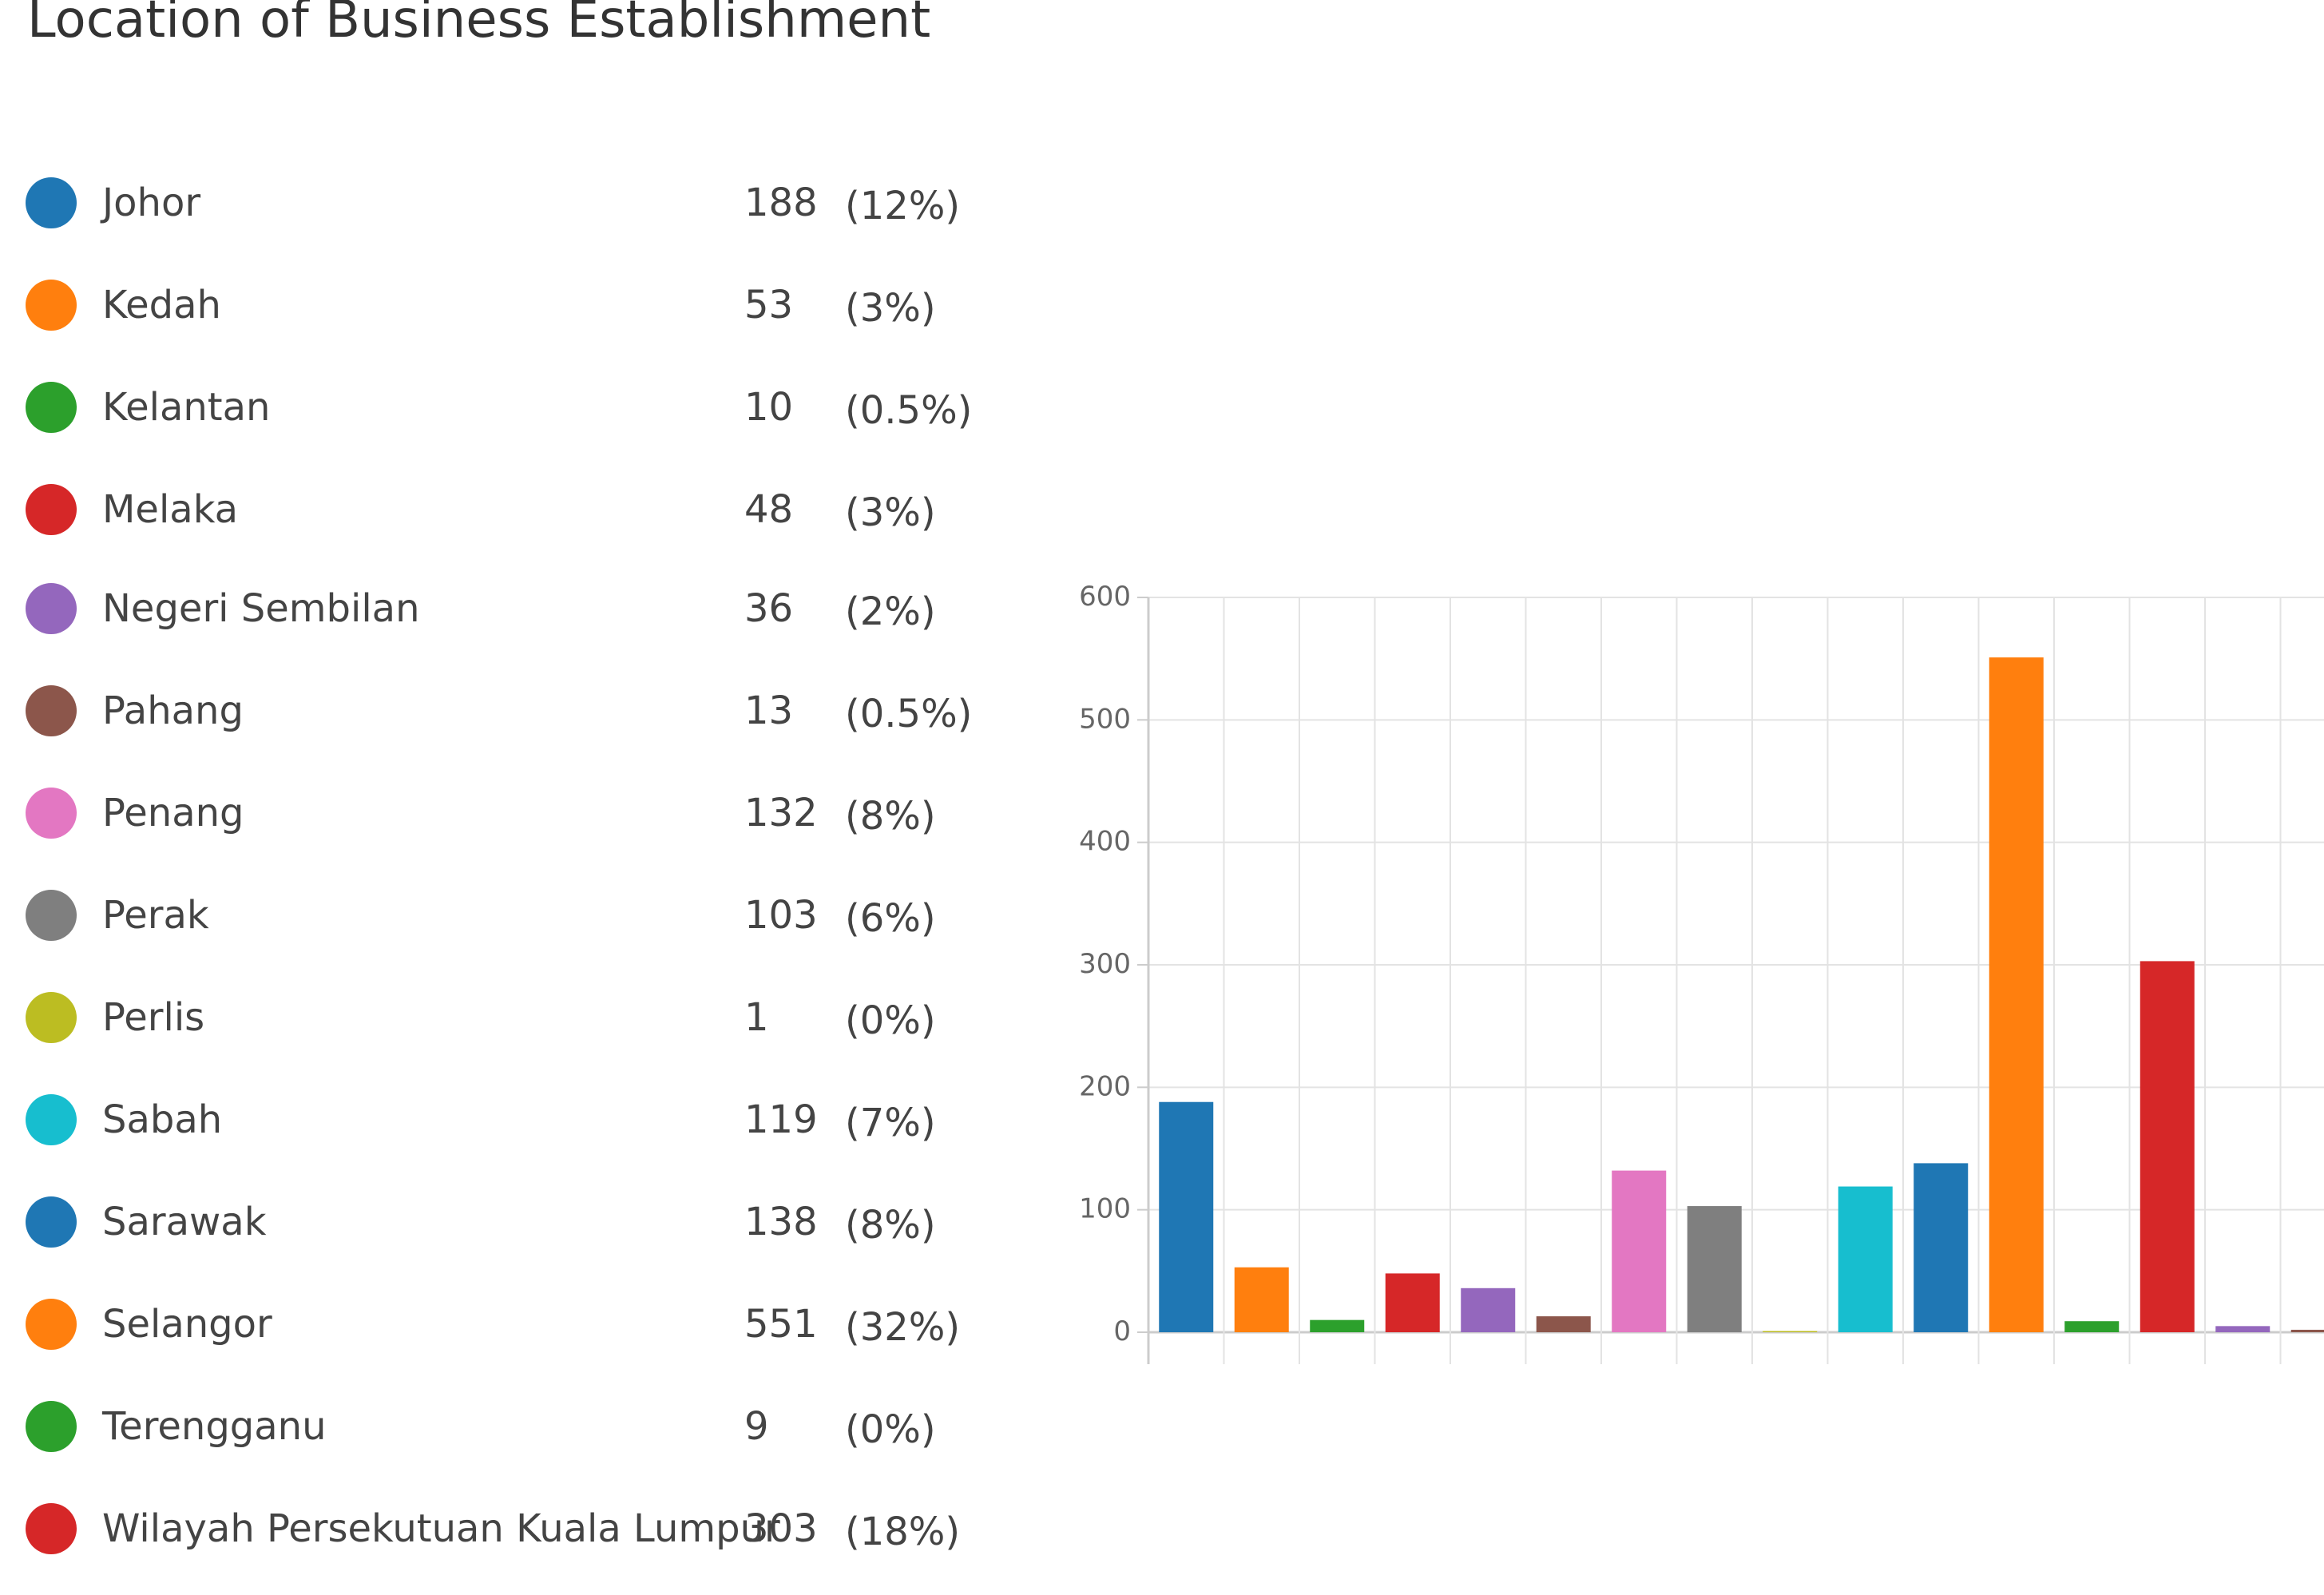 This screenshot has width=2324, height=1595. I want to click on legend-count: 48, so click(769, 509).